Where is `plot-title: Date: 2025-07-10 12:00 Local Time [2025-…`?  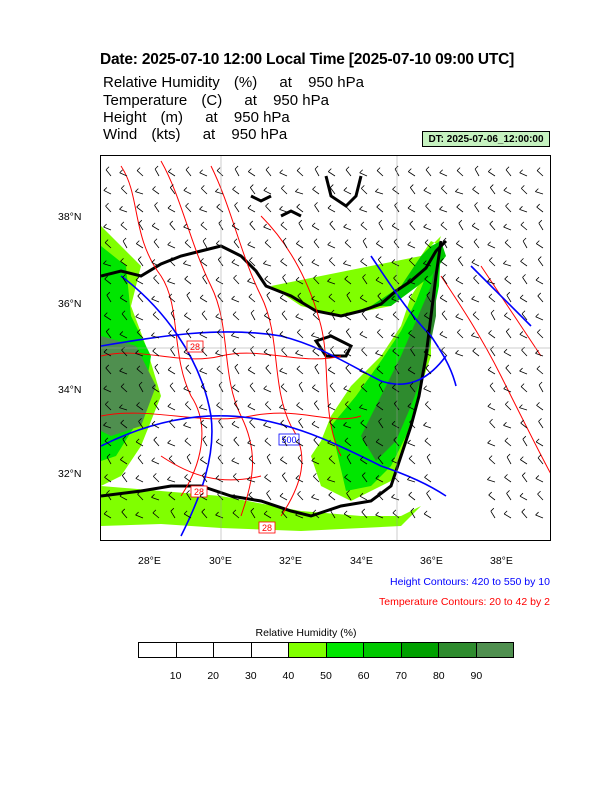 plot-title: Date: 2025-07-10 12:00 Local Time [2025-… is located at coordinates (307, 59).